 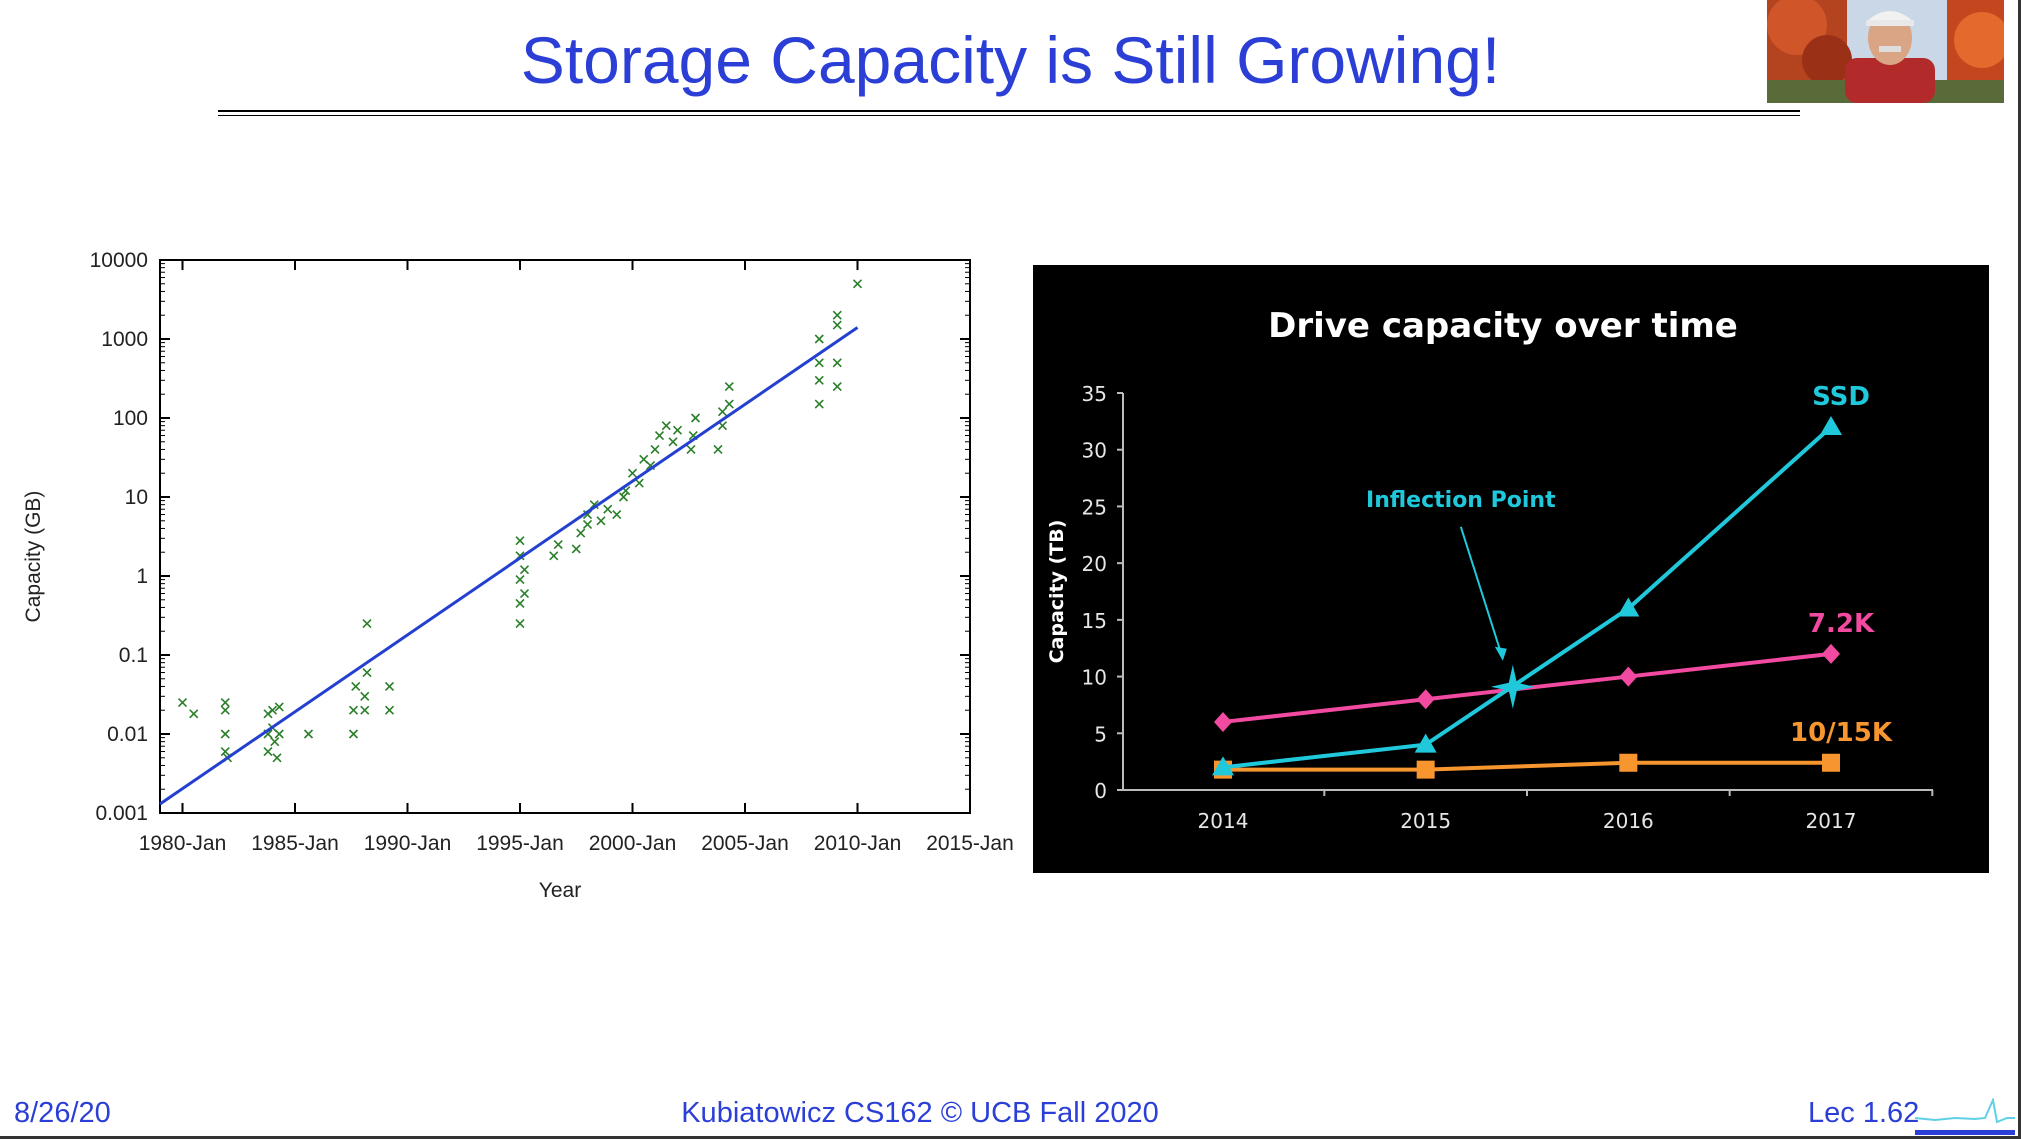 I want to click on footer-date: 8/26/20, so click(x=62, y=1113).